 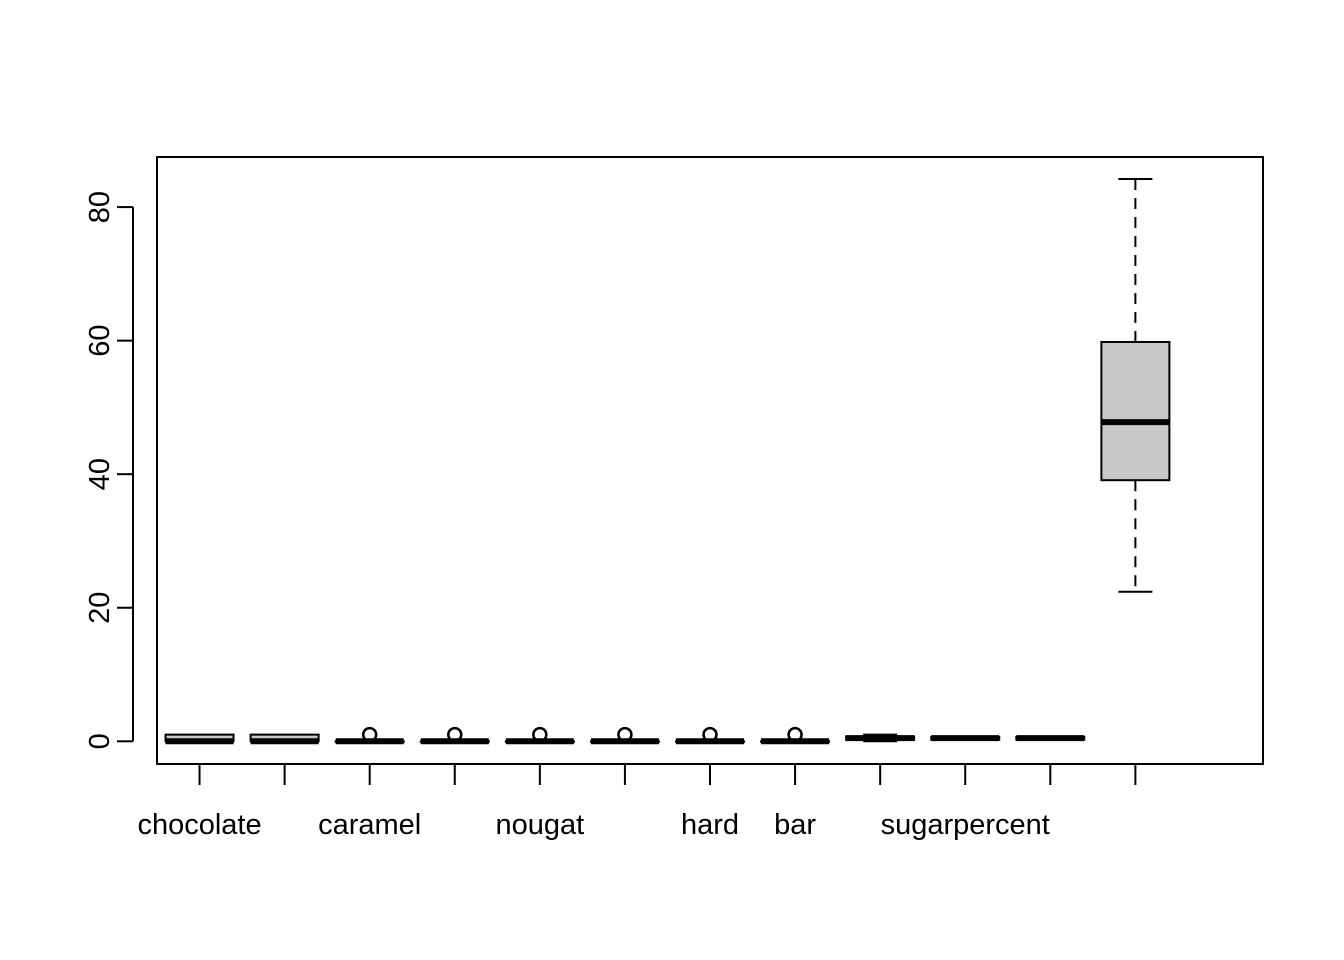 What do you see at coordinates (965, 825) in the screenshot?
I see `x-tick-label: sugarpercent` at bounding box center [965, 825].